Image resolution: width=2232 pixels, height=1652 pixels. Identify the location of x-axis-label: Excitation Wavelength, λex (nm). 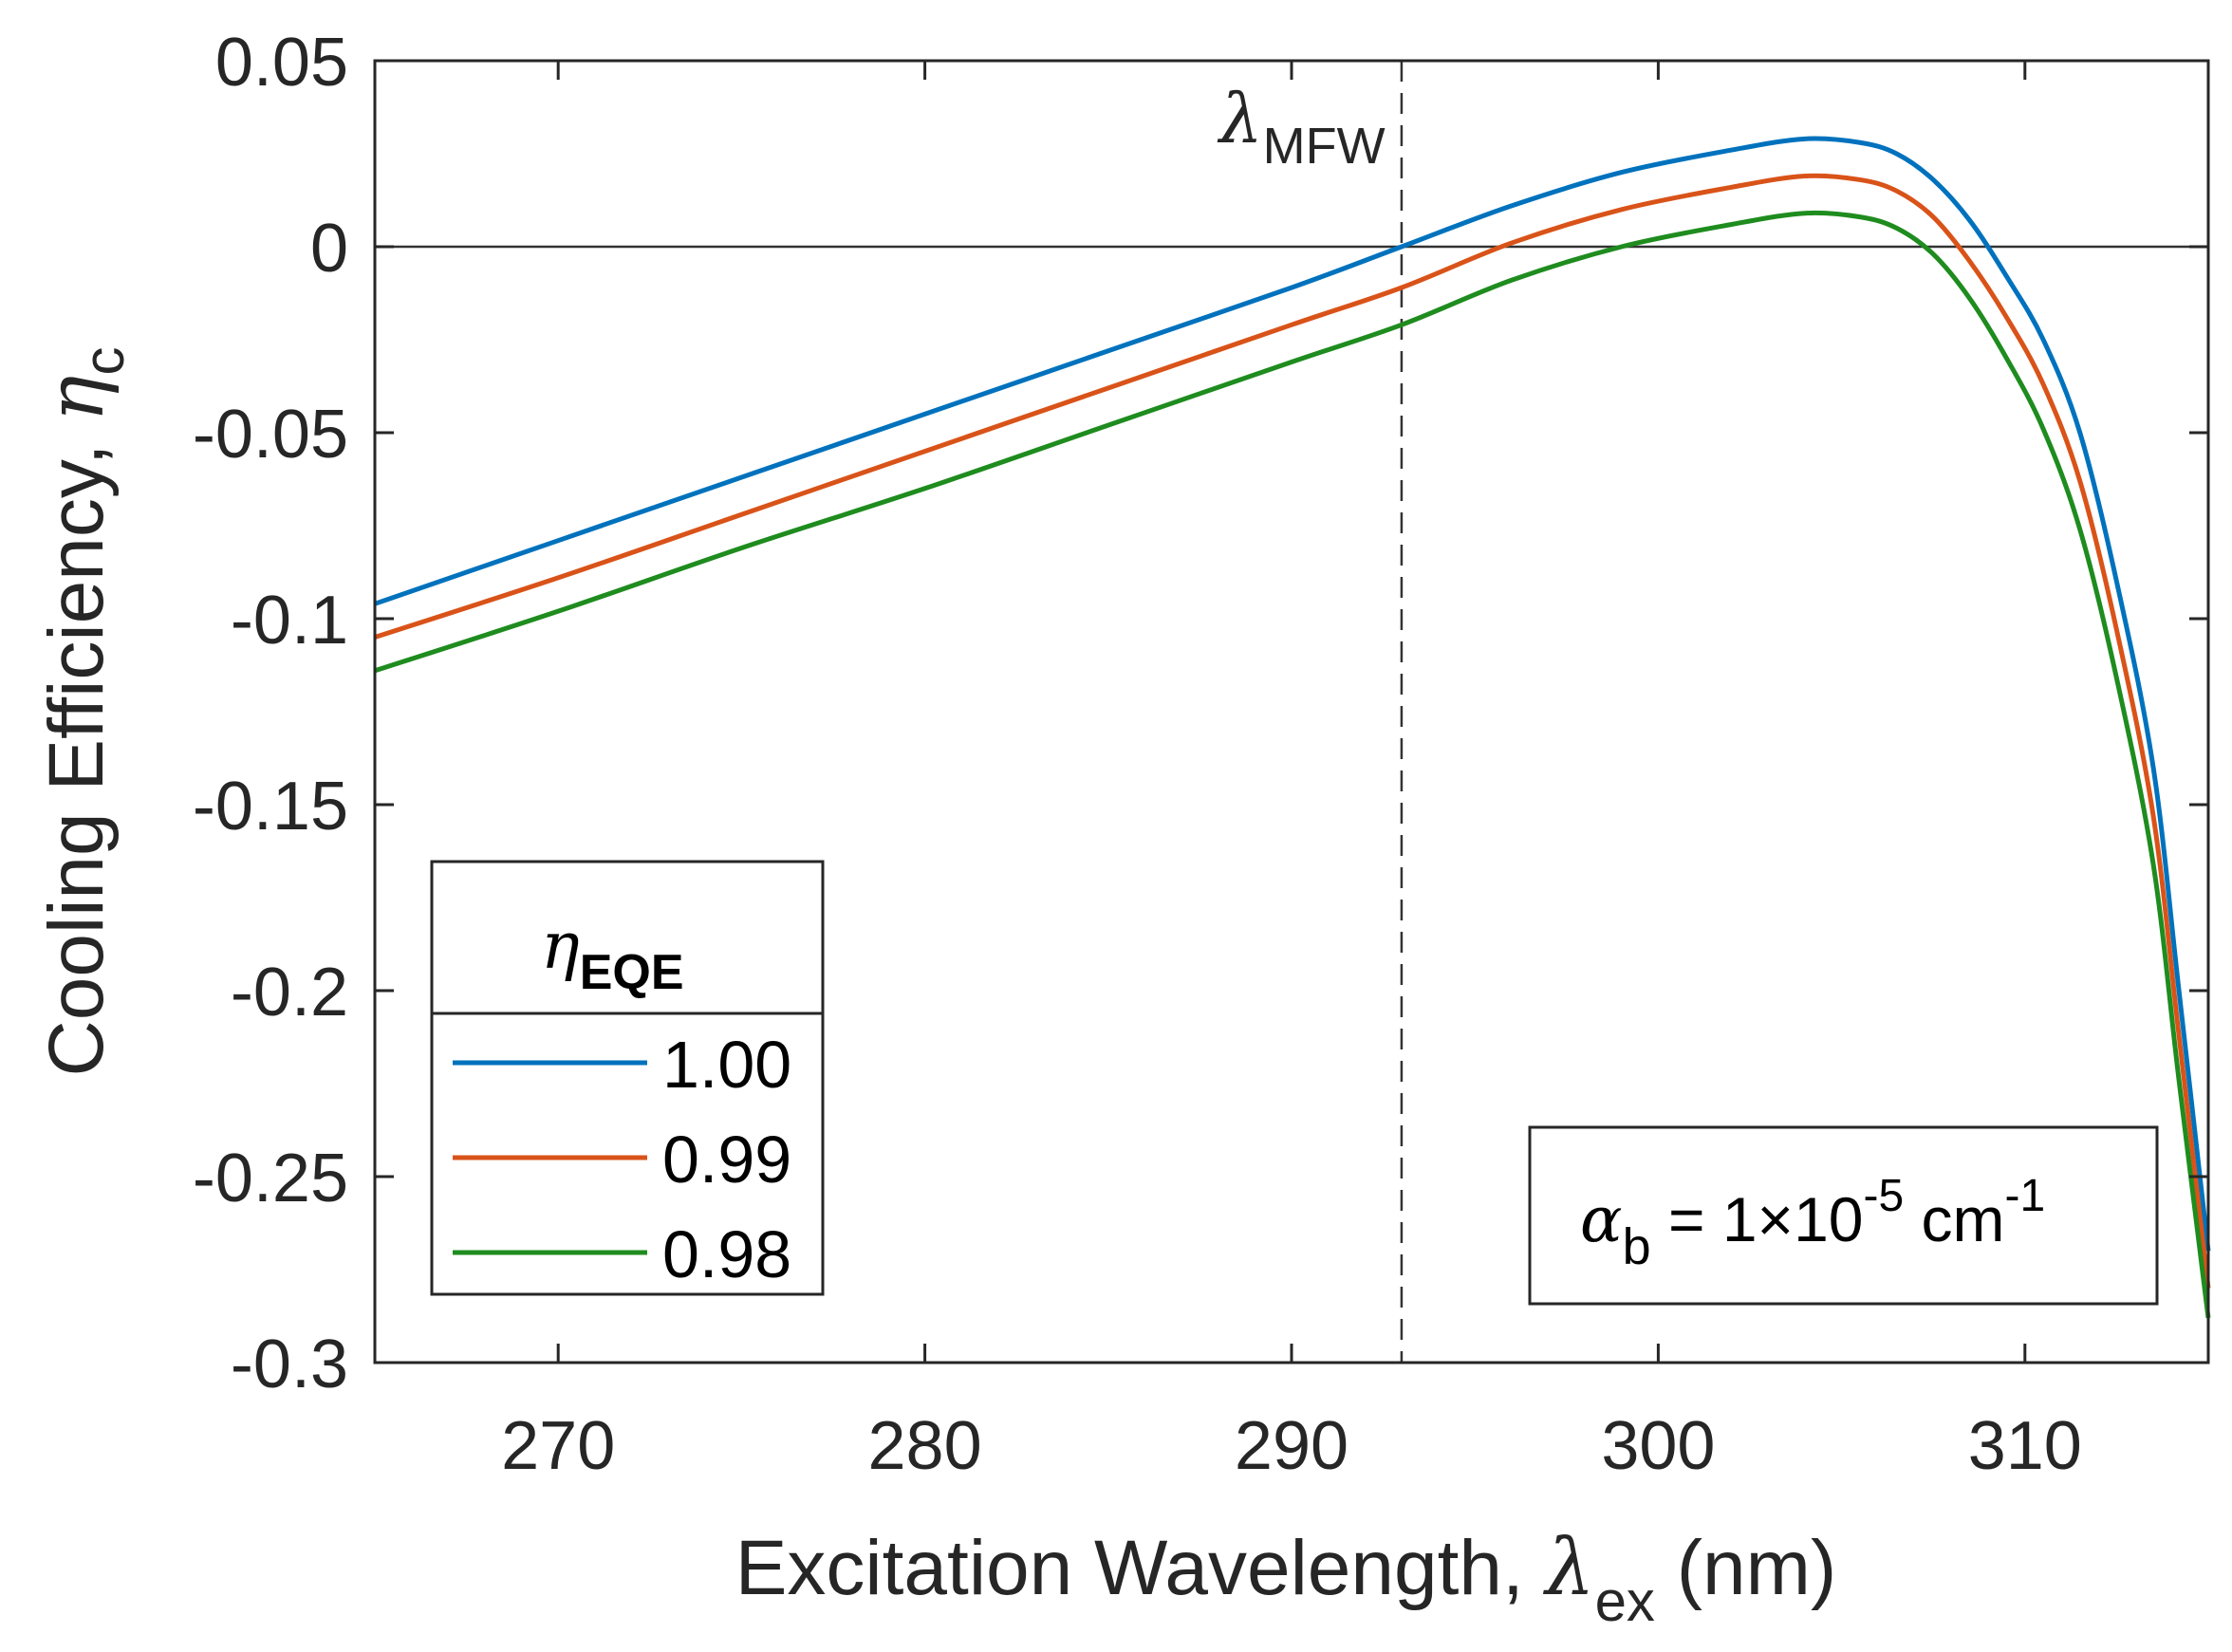
(1286, 1578).